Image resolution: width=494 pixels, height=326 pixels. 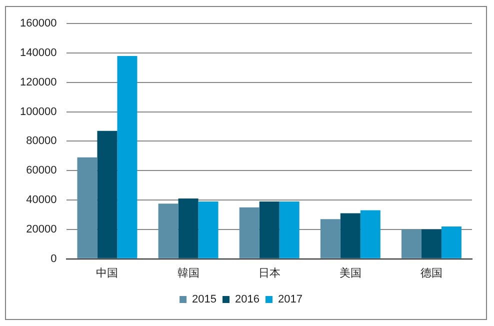 What do you see at coordinates (204, 300) in the screenshot?
I see `legend-label: 2015` at bounding box center [204, 300].